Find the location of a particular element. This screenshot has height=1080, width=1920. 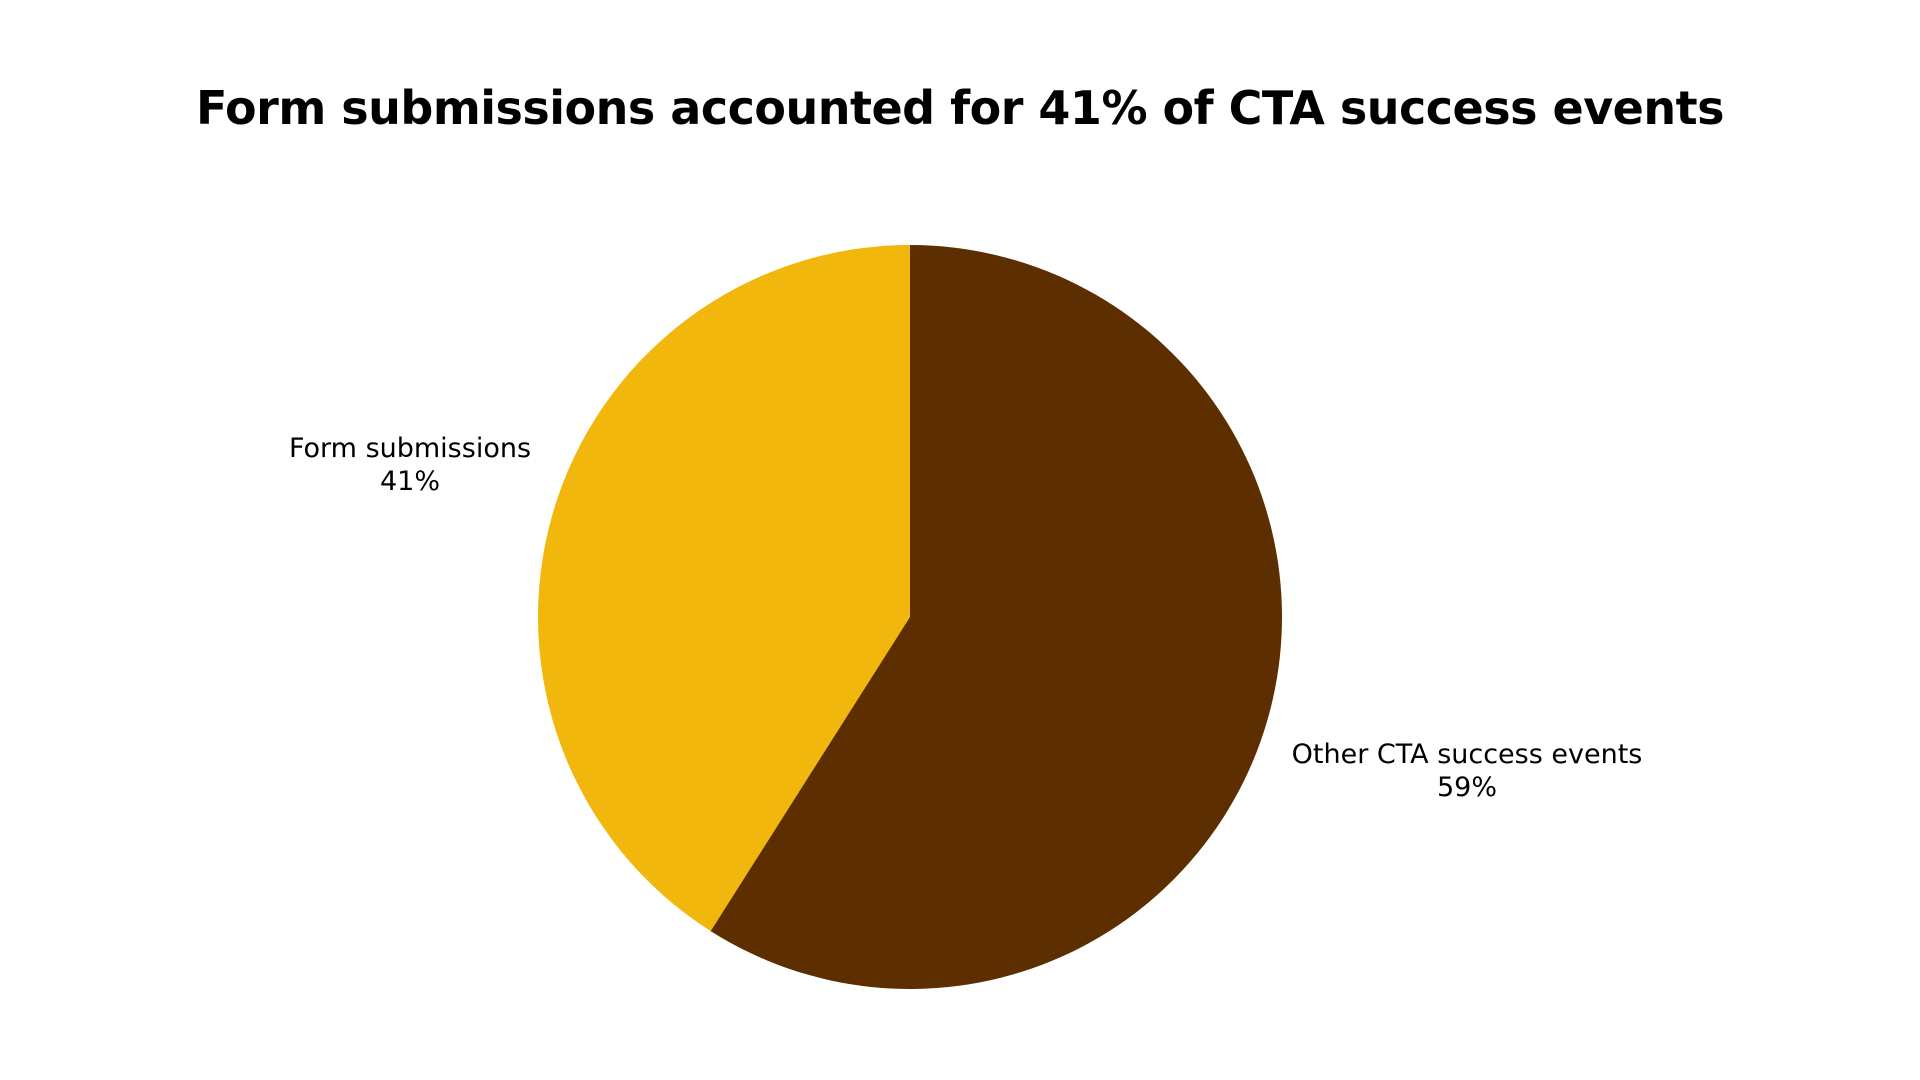

slice-label-name: Other CTA success events is located at coordinates (1467, 754).